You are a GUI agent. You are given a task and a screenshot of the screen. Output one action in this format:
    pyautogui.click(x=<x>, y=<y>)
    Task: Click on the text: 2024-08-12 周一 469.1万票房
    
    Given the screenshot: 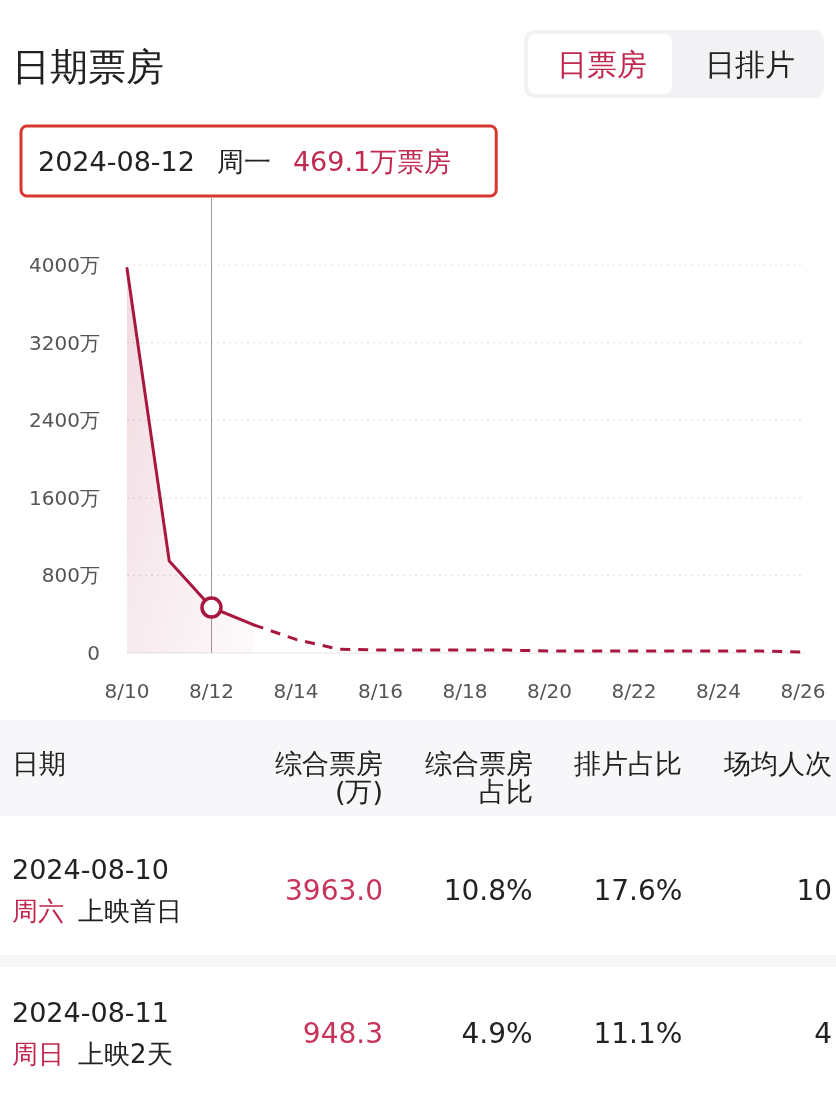 What is the action you would take?
    pyautogui.click(x=245, y=161)
    